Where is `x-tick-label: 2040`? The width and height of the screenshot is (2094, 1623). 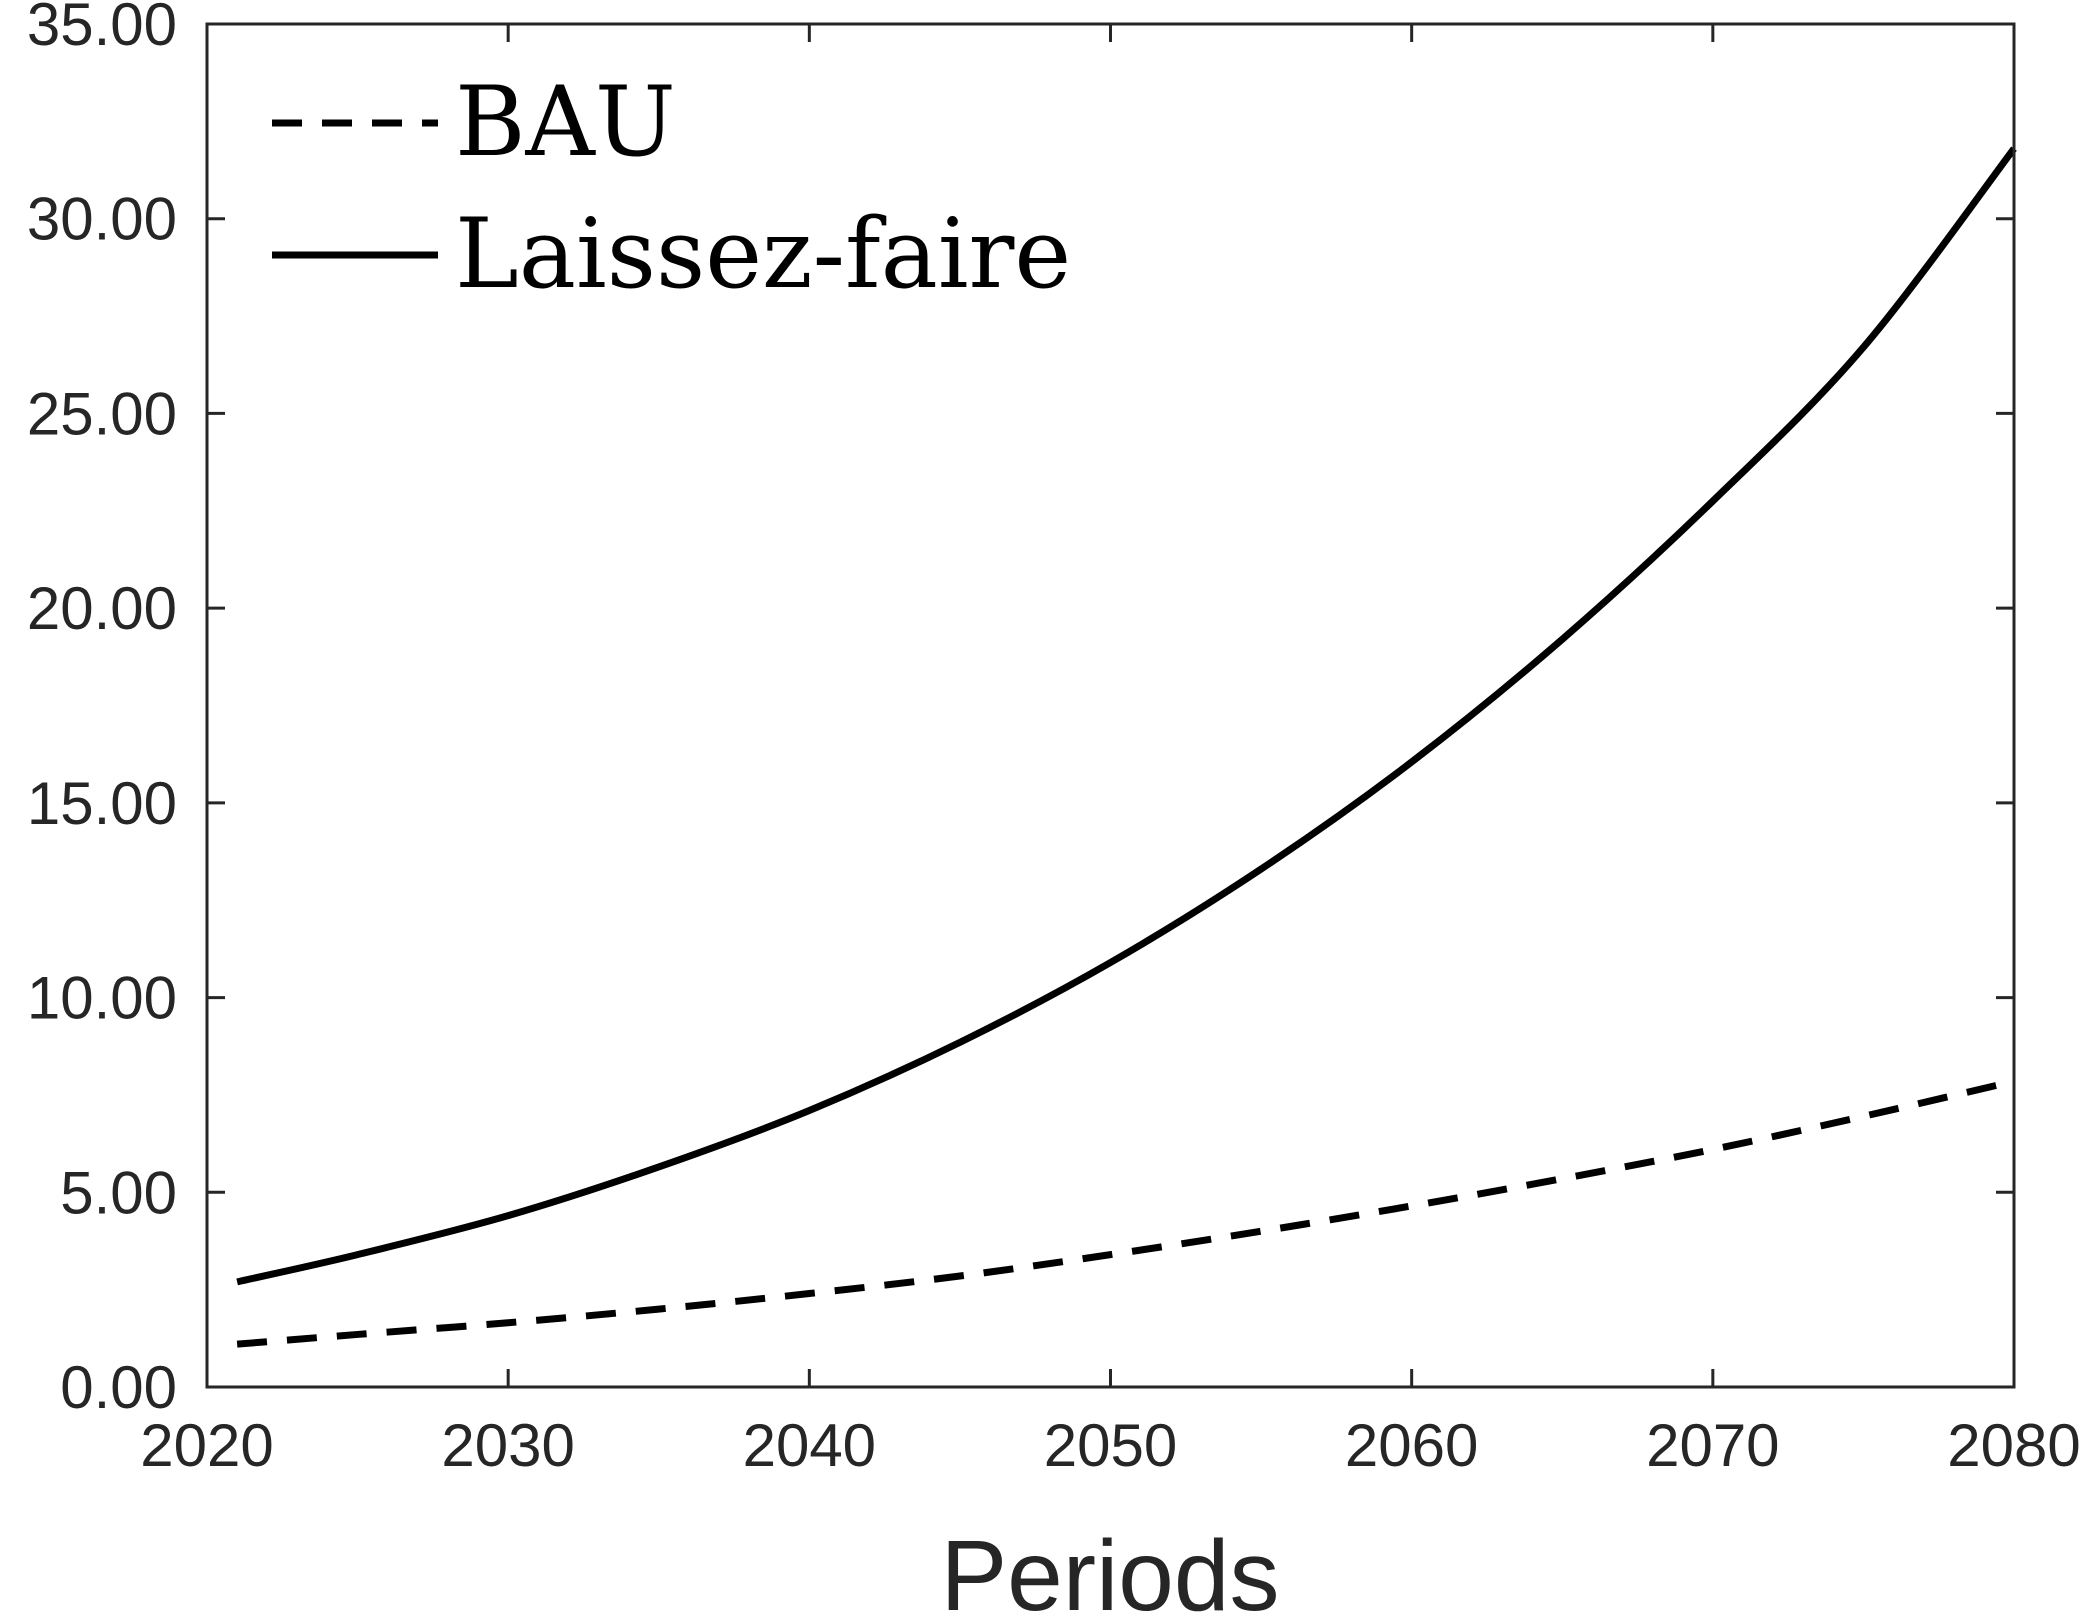
x-tick-label: 2040 is located at coordinates (809, 1445).